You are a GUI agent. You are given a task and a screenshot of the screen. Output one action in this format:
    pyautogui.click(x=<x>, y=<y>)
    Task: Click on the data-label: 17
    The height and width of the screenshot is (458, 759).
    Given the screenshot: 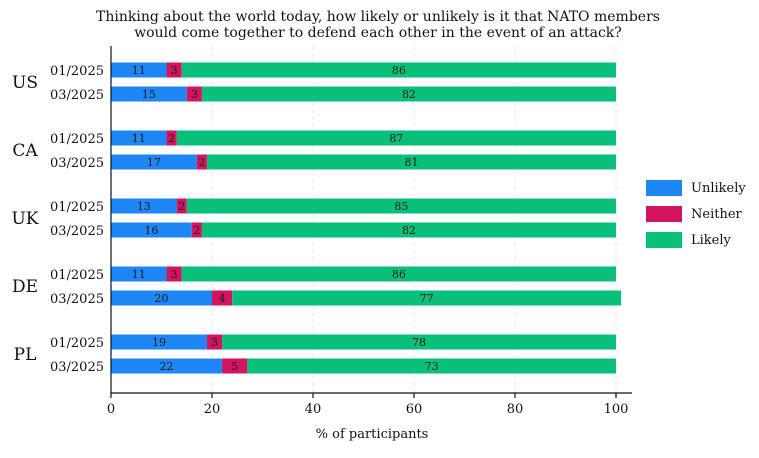 What is the action you would take?
    pyautogui.click(x=154, y=162)
    